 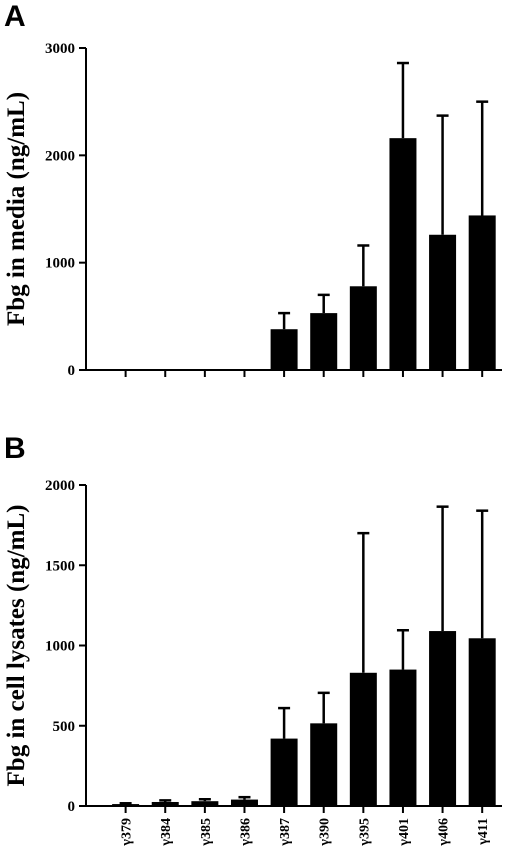 What do you see at coordinates (285, 832) in the screenshot?
I see `x-tick-label: γ387` at bounding box center [285, 832].